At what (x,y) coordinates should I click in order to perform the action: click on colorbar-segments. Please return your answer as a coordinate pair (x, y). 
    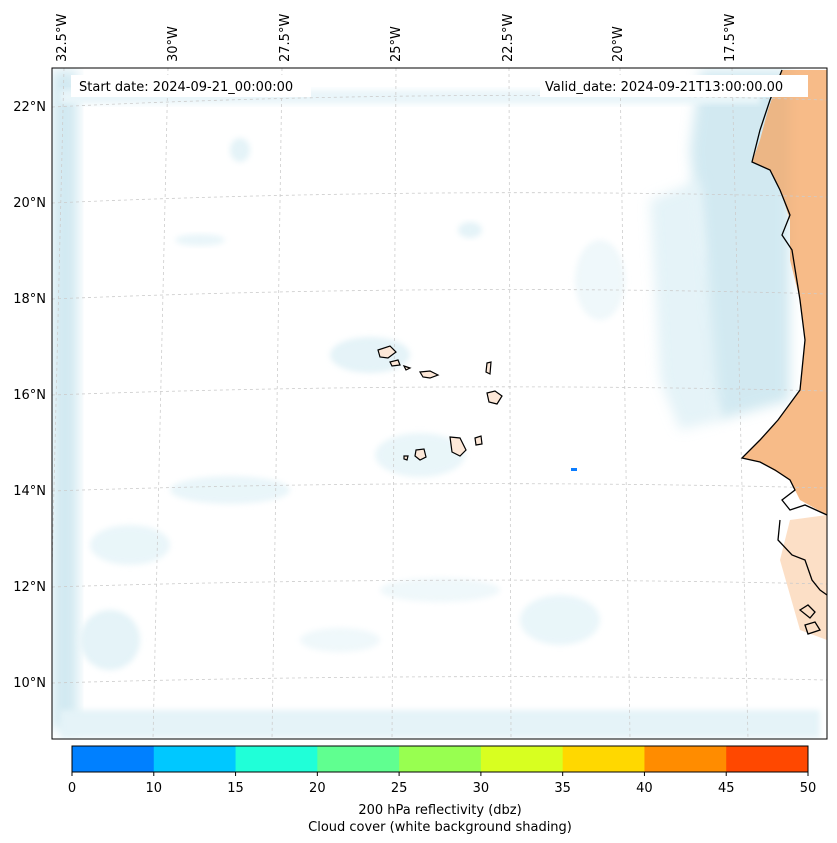
    Looking at the image, I should click on (440, 759).